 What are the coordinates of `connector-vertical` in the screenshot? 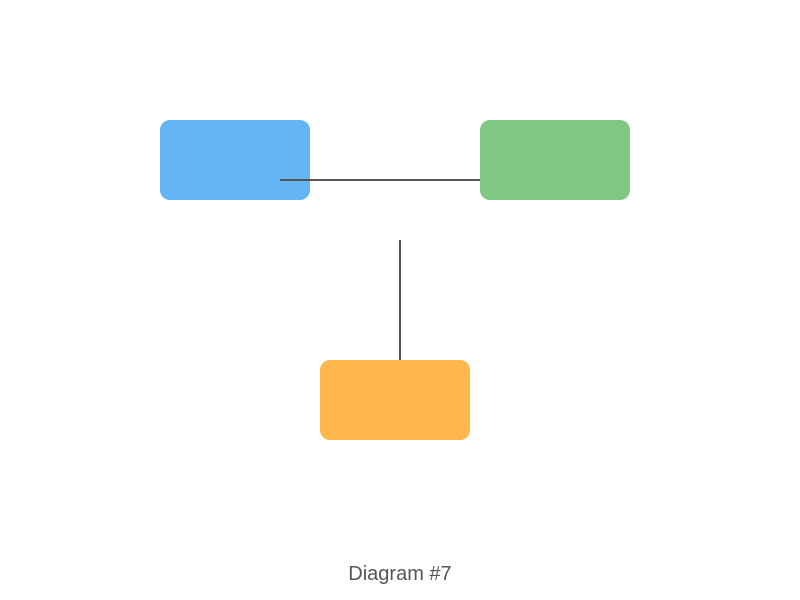 It's located at (400, 300).